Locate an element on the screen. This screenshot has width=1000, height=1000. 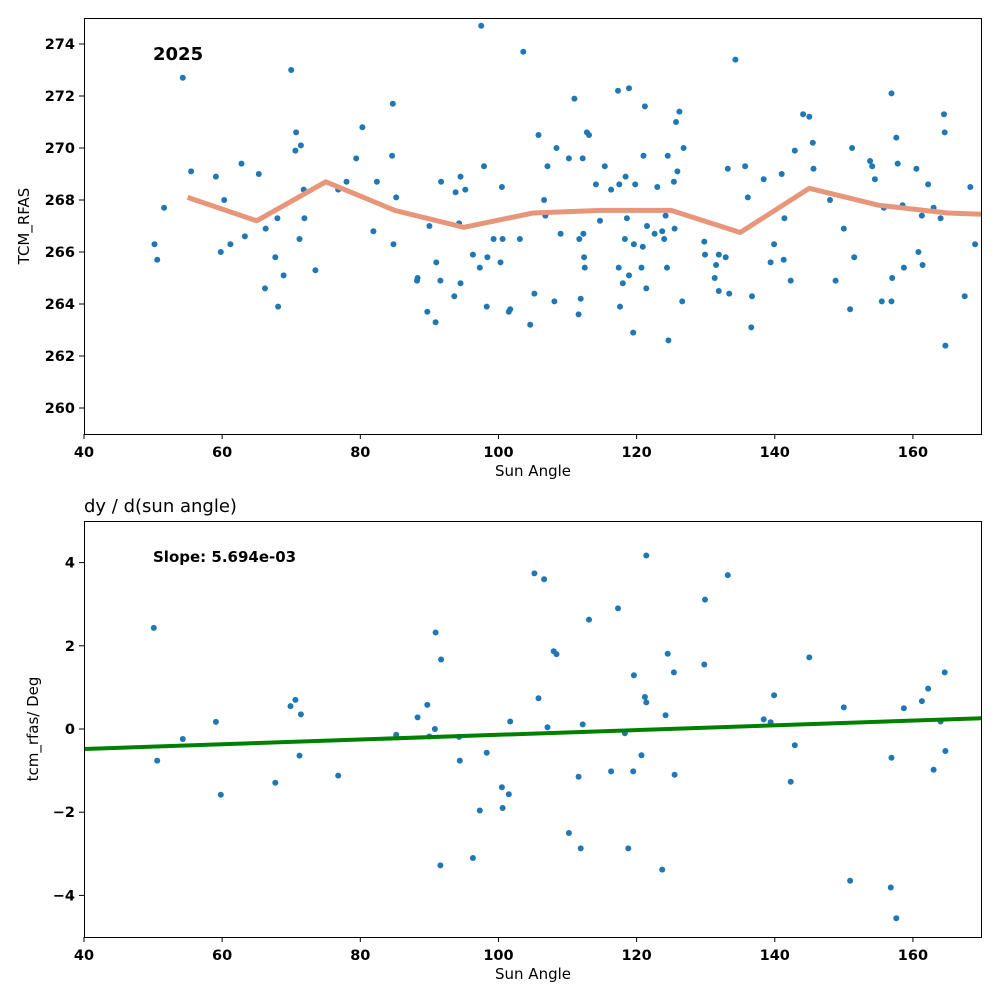
bottom-x-tick-label: 80 is located at coordinates (360, 956).